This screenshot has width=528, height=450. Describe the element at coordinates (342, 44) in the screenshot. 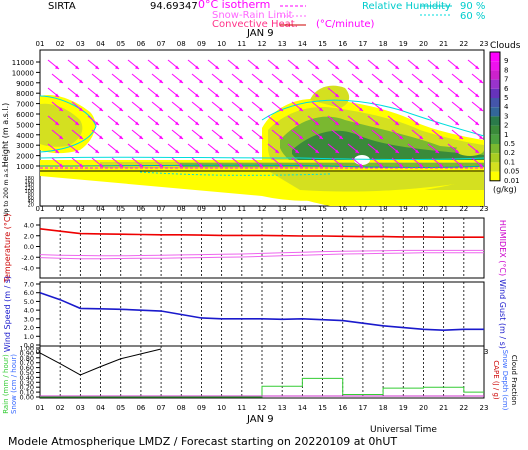

I see `hour-label: 16` at that location.